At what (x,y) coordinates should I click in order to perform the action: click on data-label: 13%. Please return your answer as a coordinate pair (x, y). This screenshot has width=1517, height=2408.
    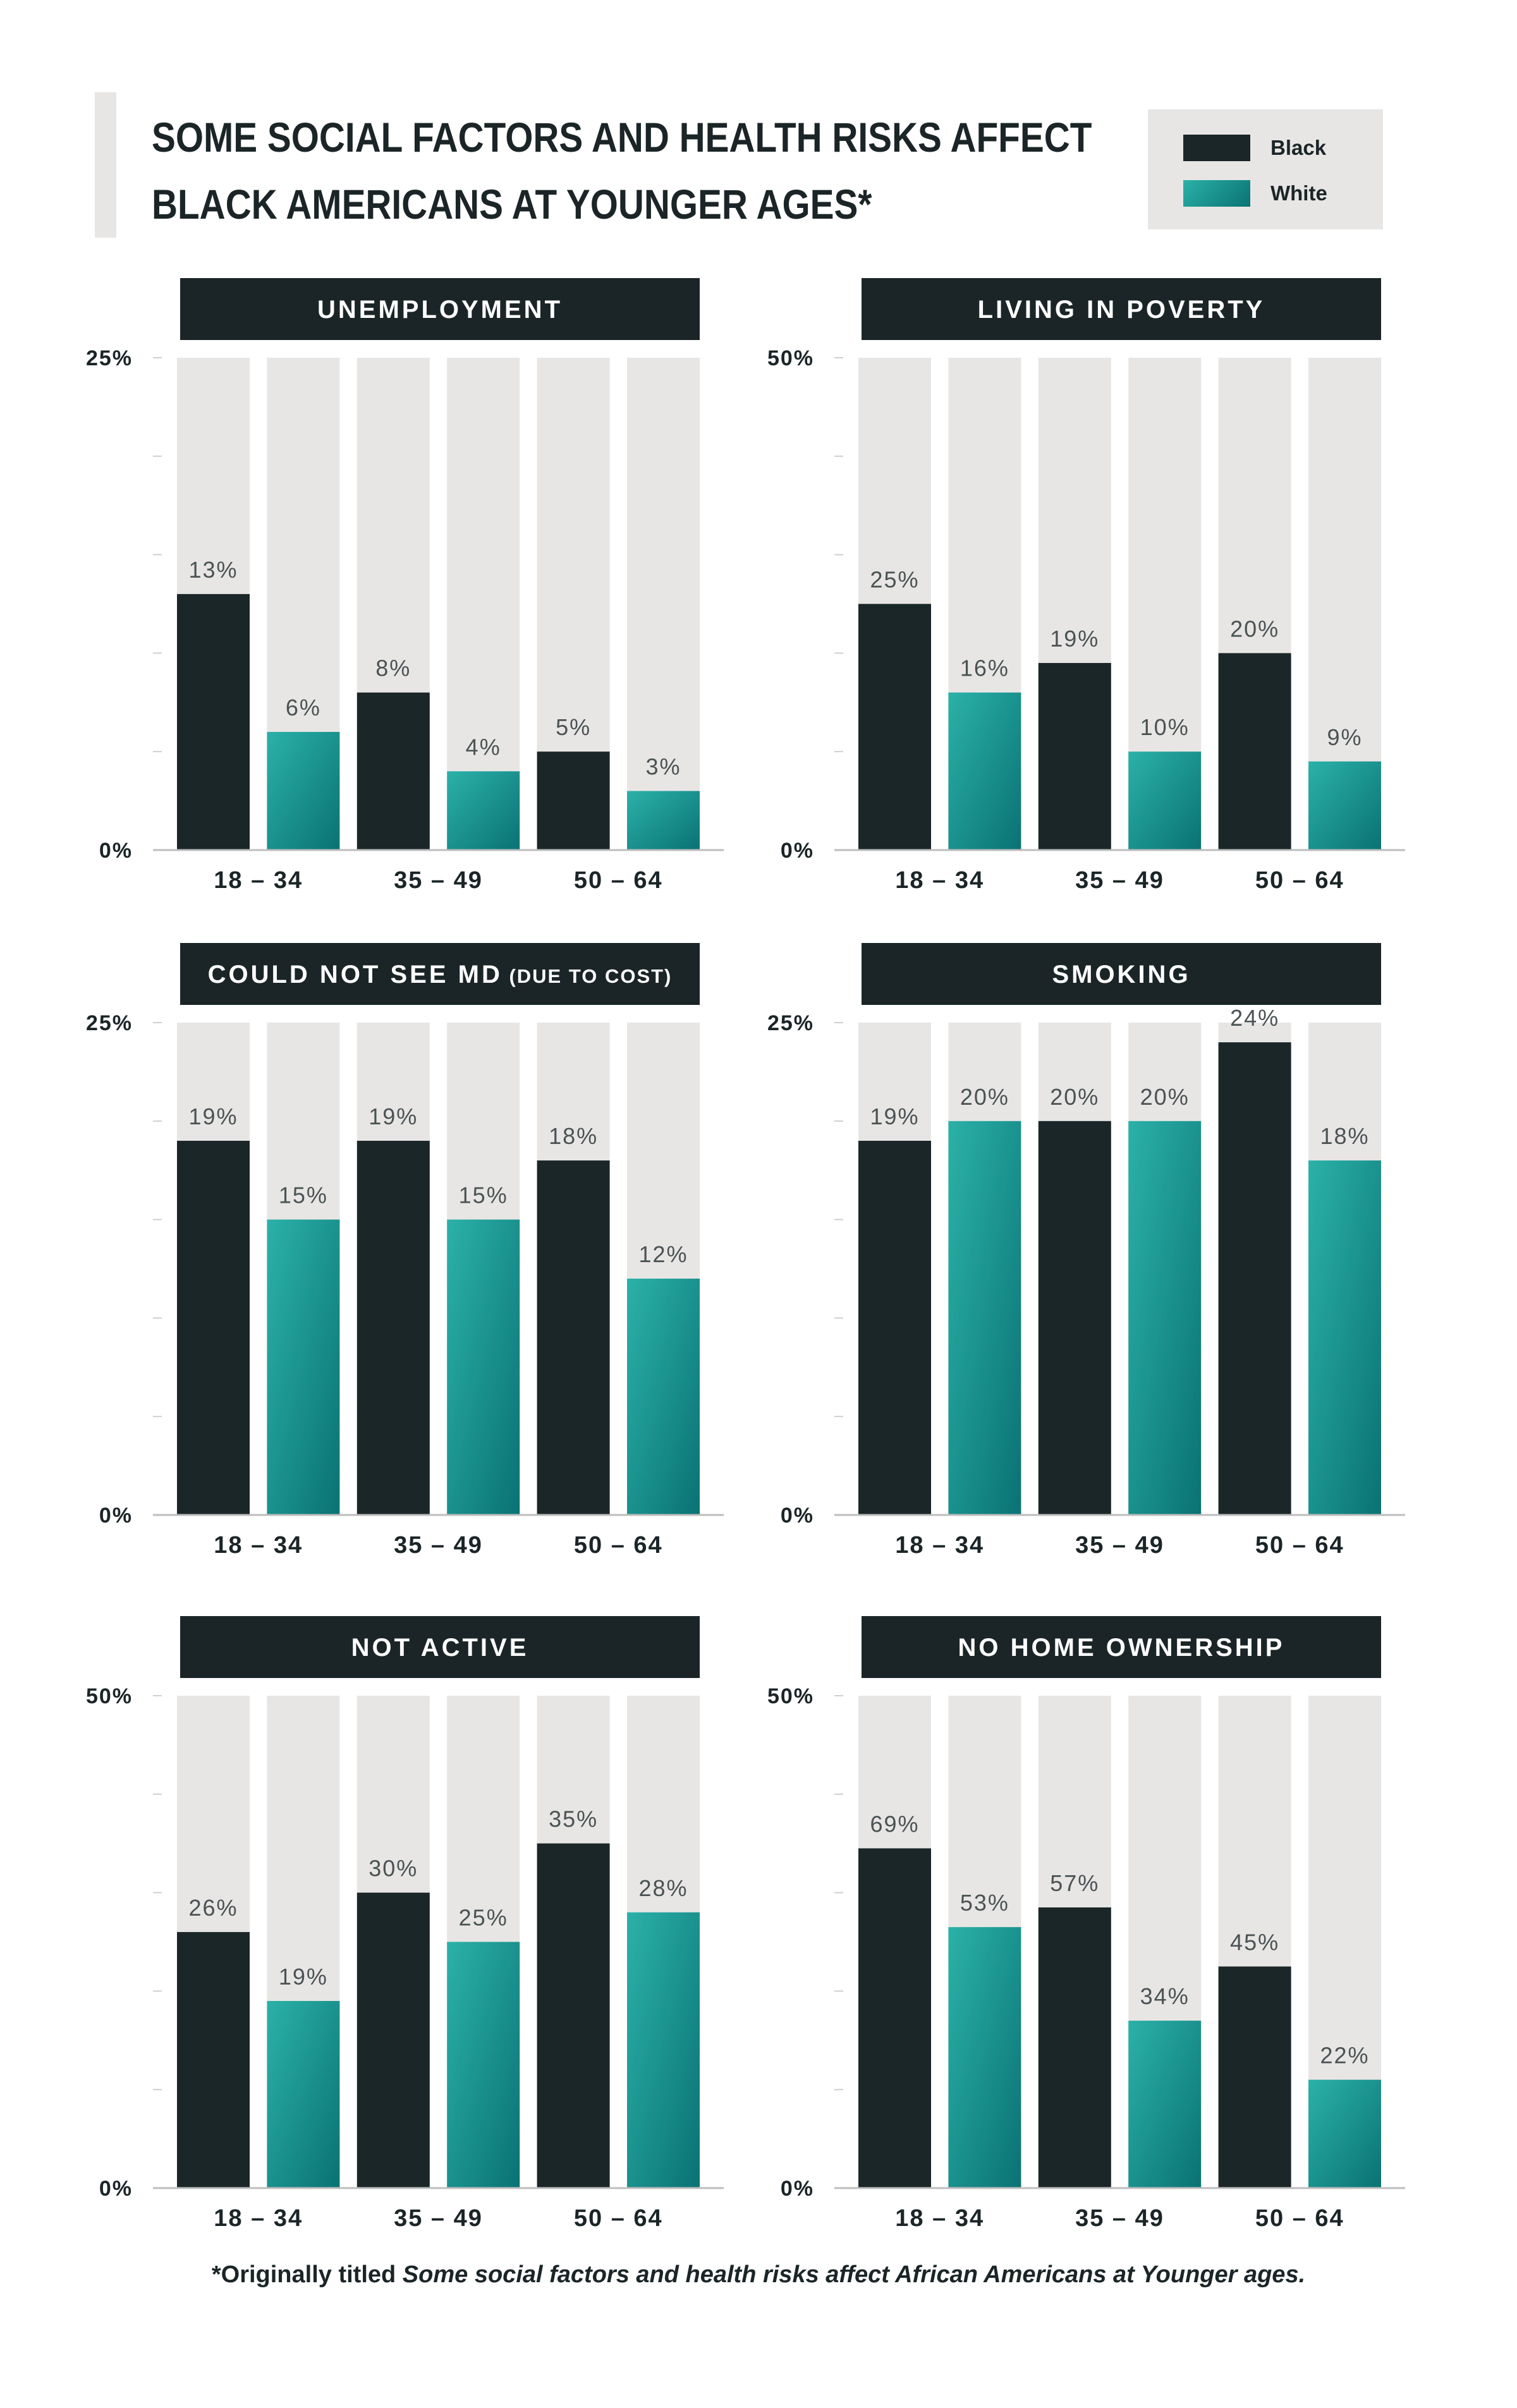
    Looking at the image, I should click on (213, 570).